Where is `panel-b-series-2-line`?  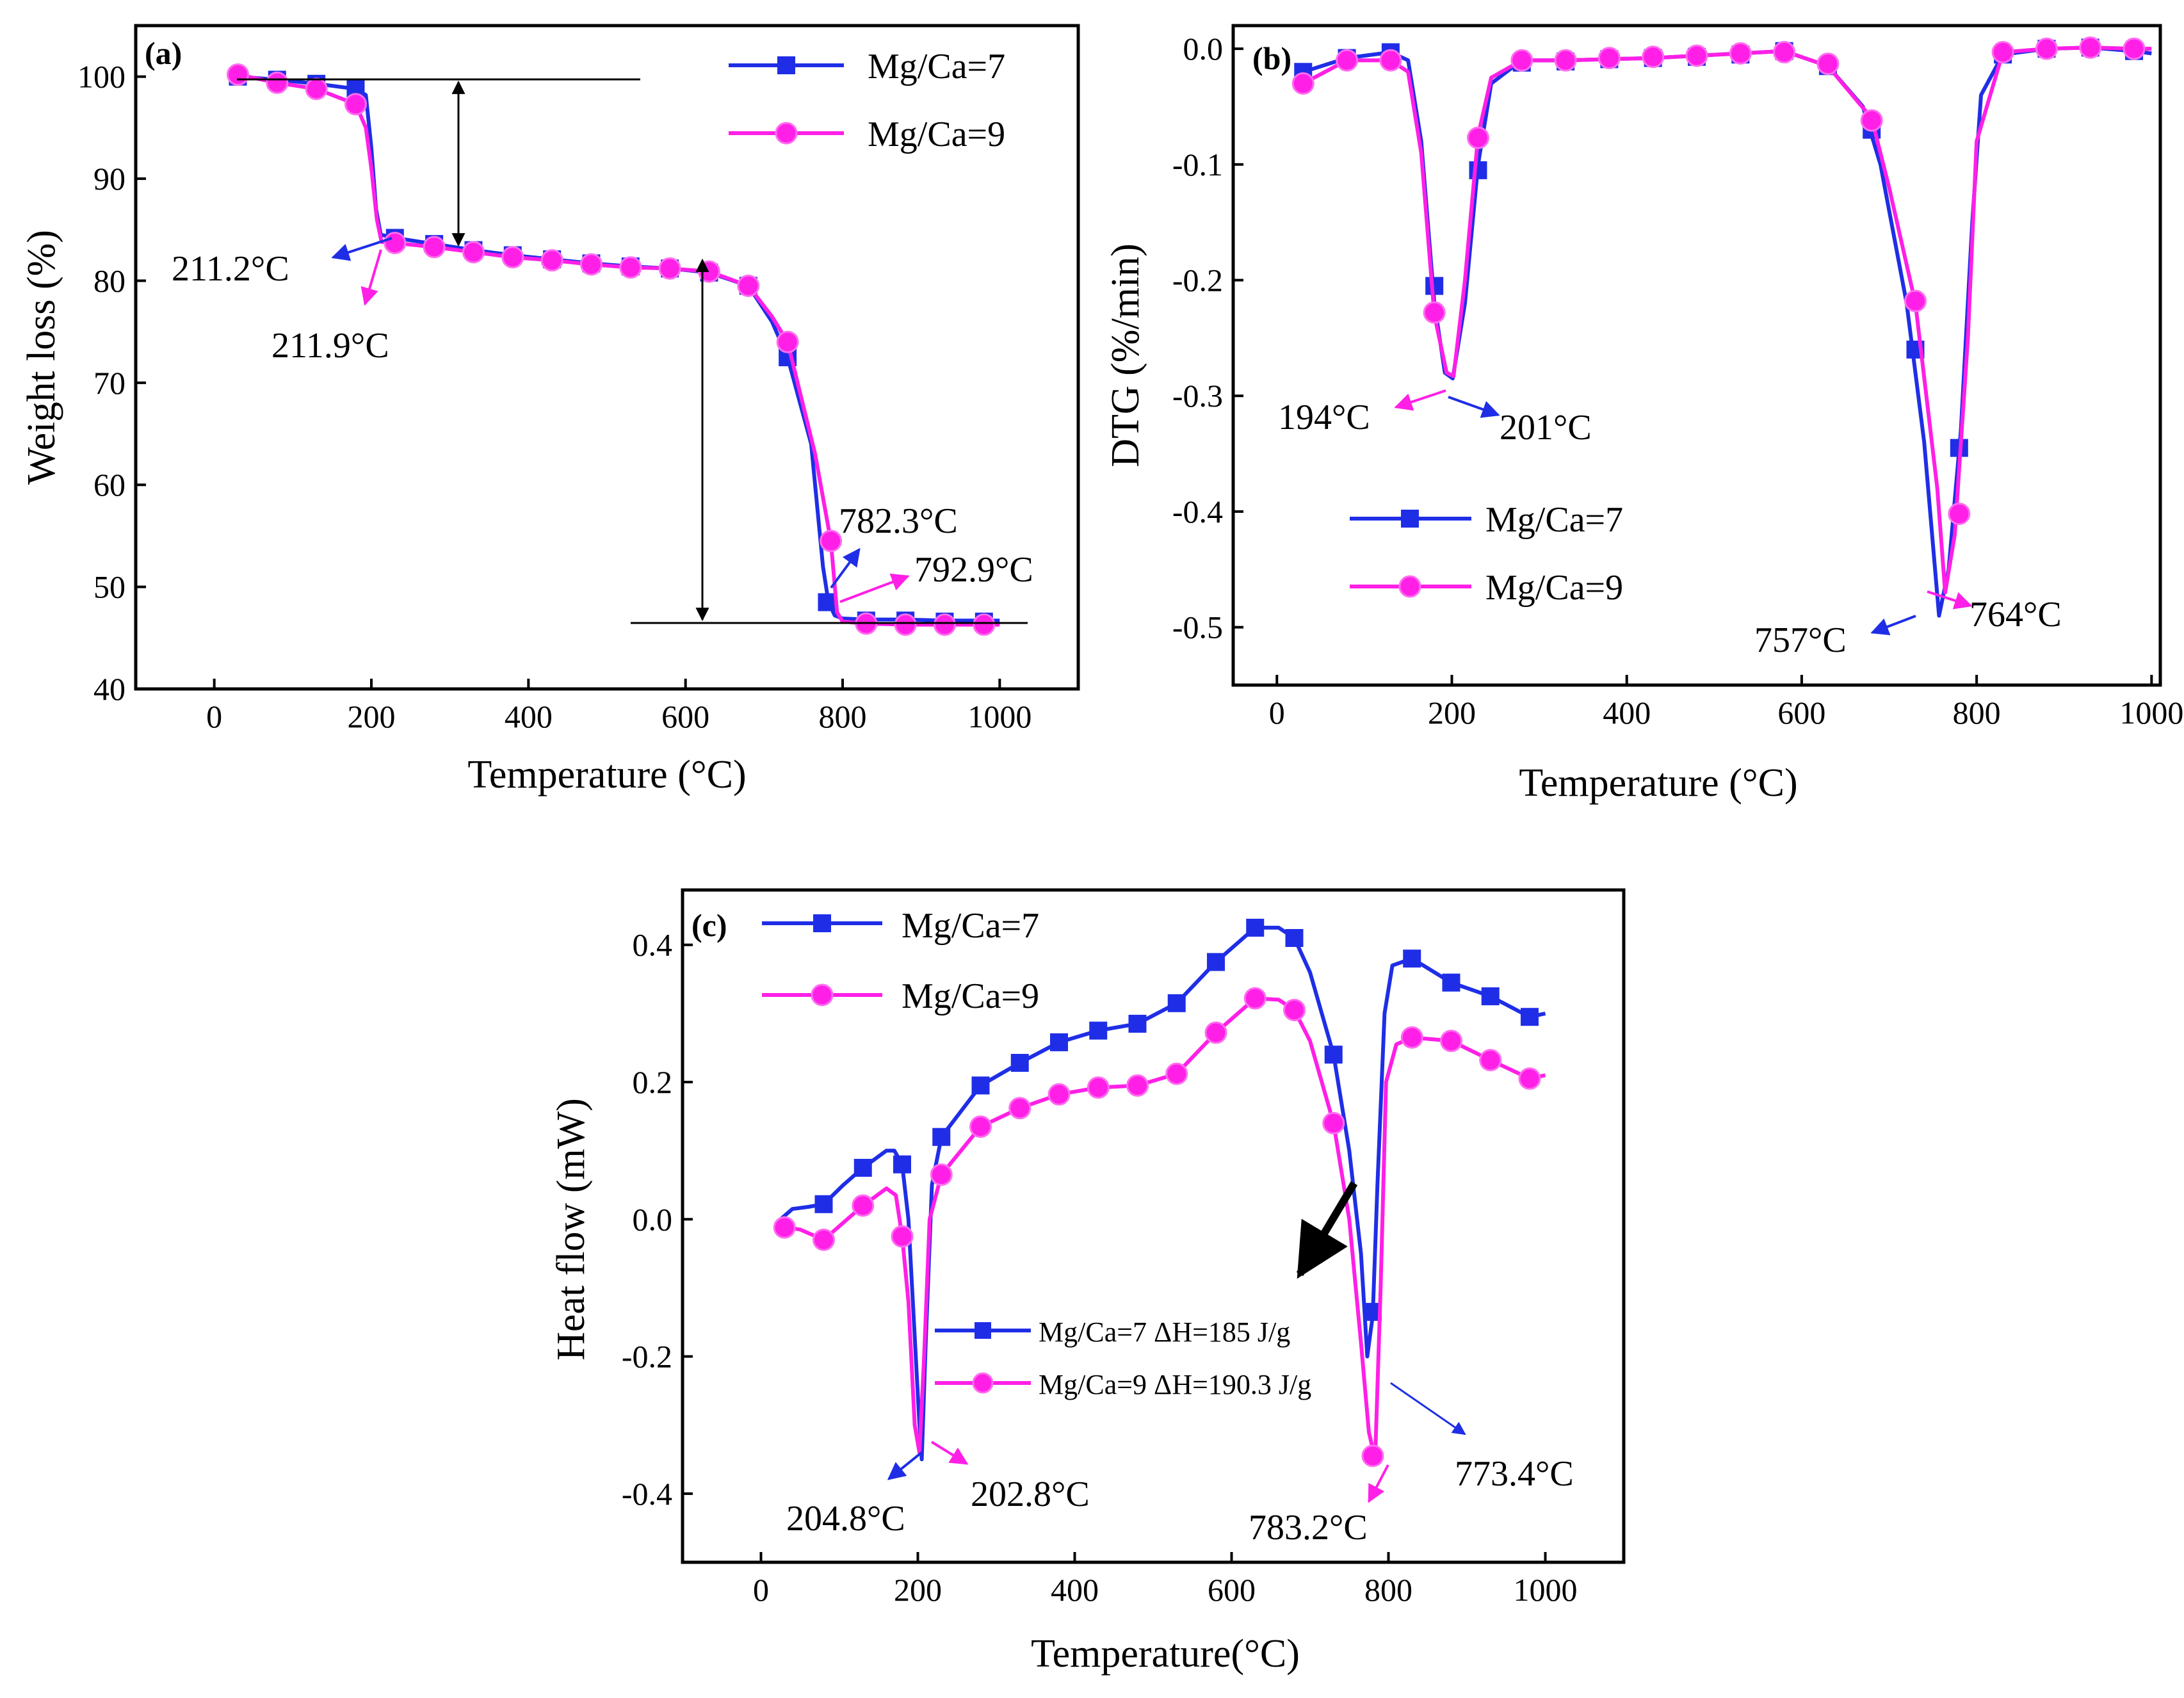 panel-b-series-2-line is located at coordinates (1727, 320).